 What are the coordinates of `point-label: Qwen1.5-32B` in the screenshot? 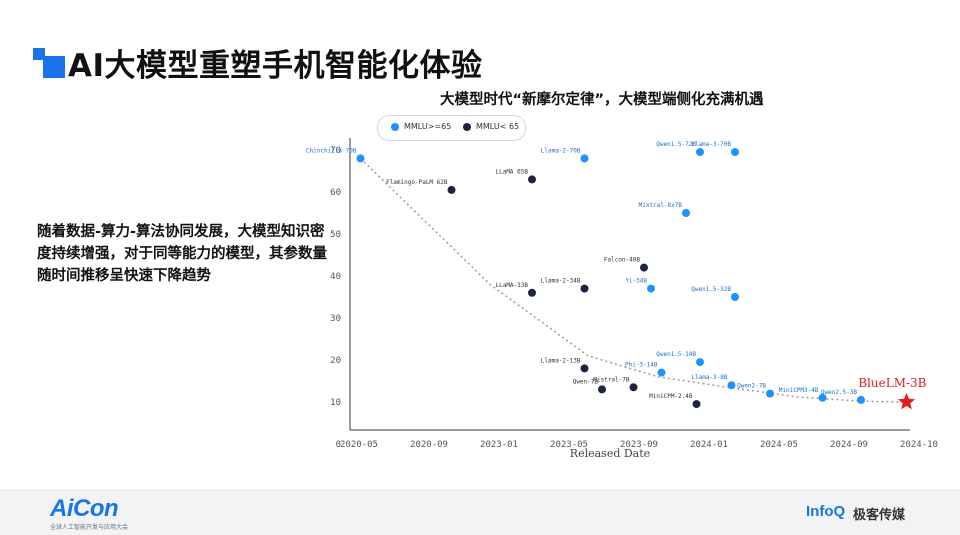 It's located at (711, 289).